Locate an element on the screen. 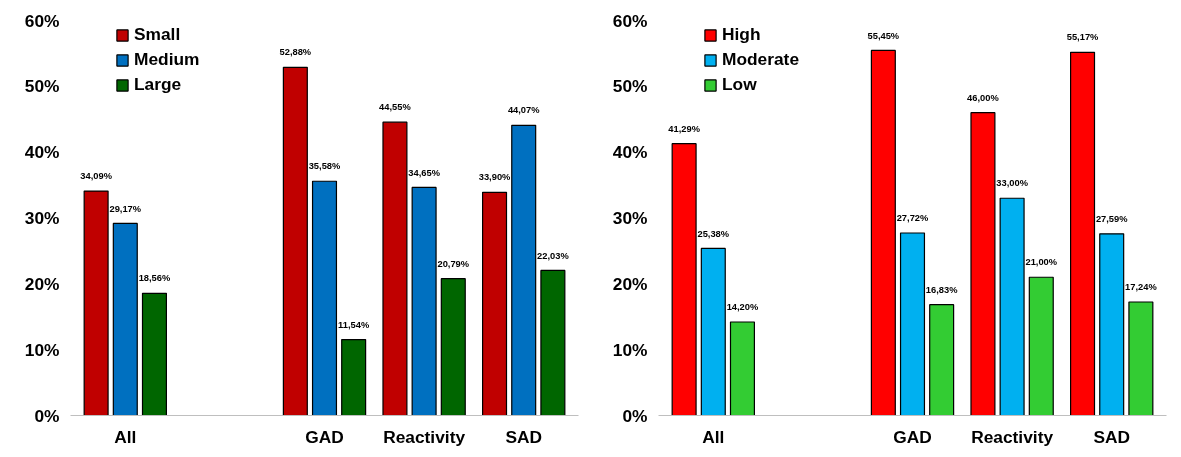  data-label: 55,45% is located at coordinates (883, 35).